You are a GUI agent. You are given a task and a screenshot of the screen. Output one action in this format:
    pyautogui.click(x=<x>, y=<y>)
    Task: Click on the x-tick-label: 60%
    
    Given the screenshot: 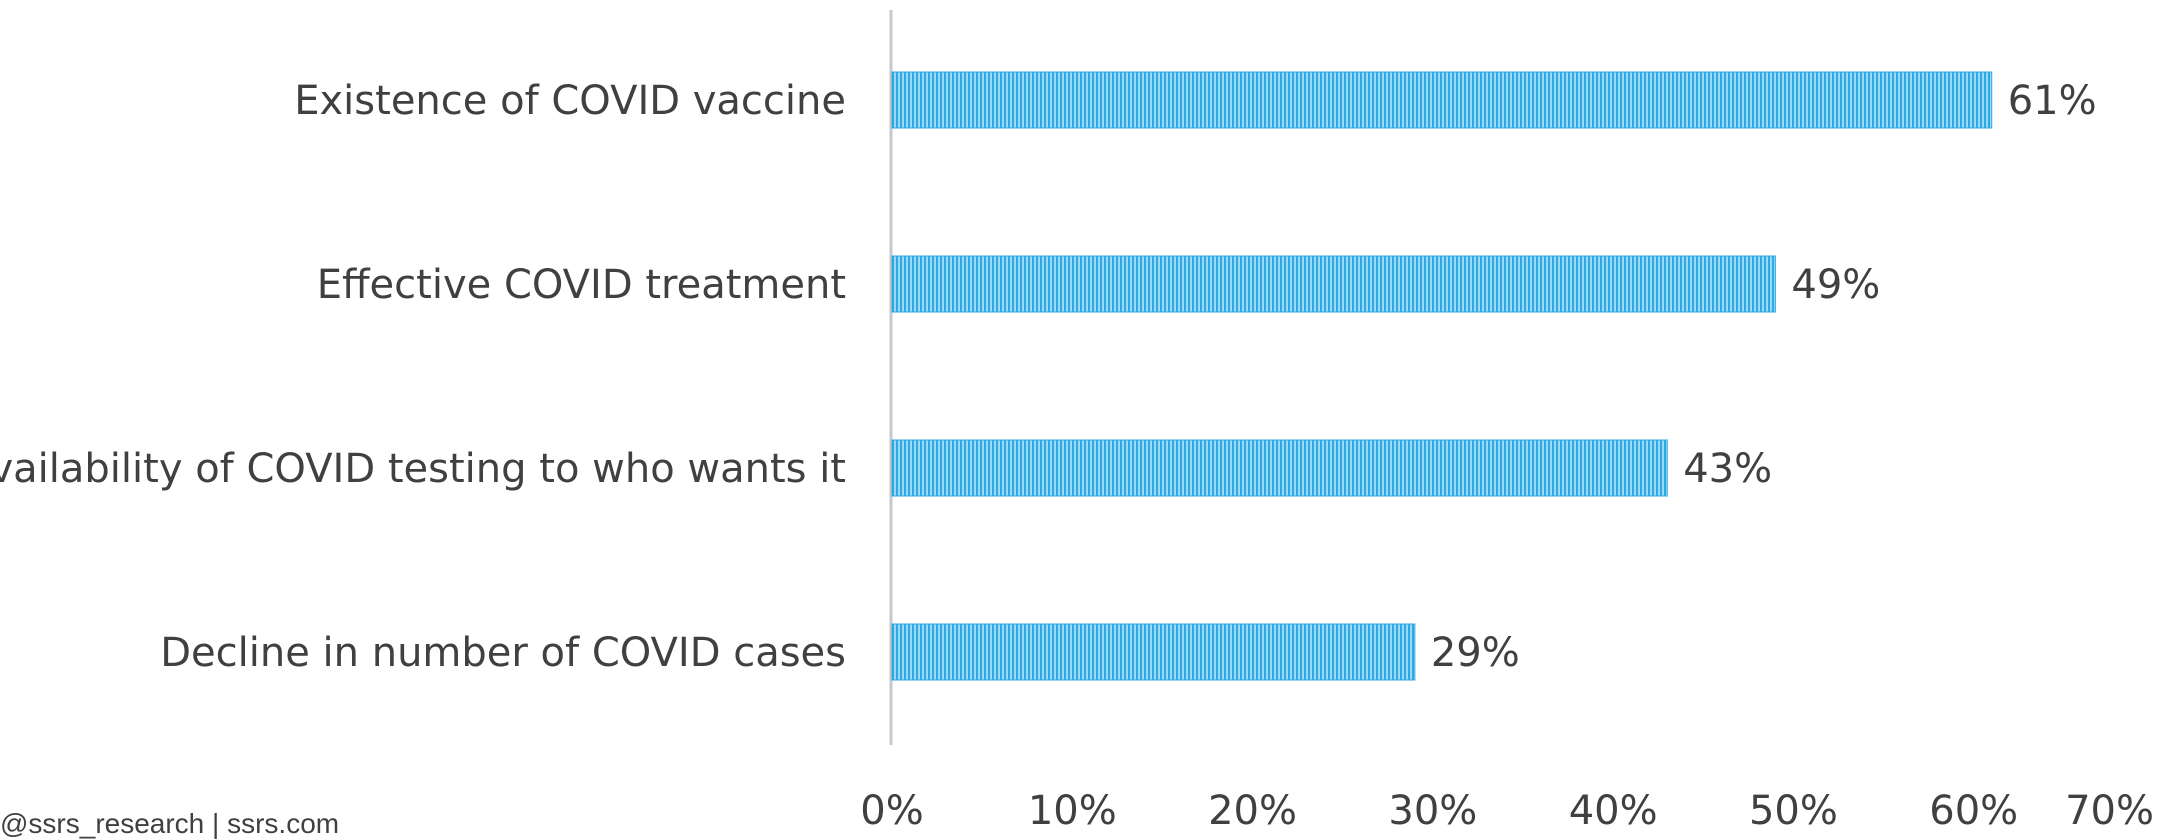 What is the action you would take?
    pyautogui.click(x=1973, y=808)
    